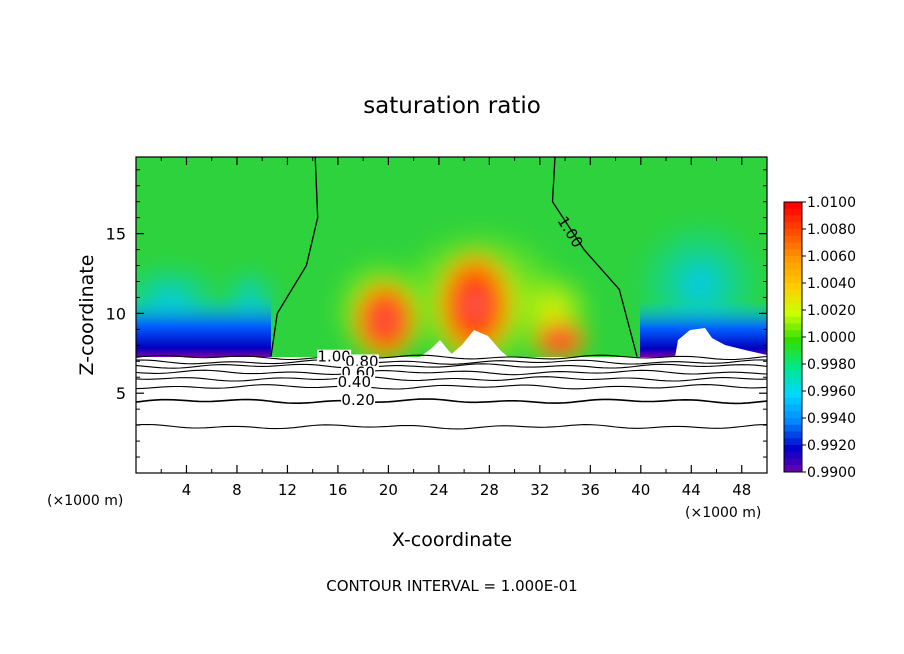 This screenshot has height=654, width=904. I want to click on colorbar-label: 0.9980, so click(831, 365).